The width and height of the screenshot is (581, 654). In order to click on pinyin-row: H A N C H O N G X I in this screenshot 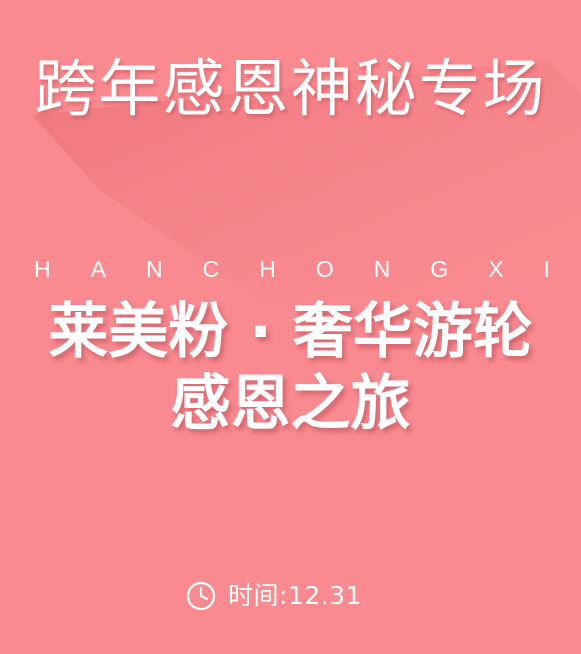, I will do `click(290, 269)`.